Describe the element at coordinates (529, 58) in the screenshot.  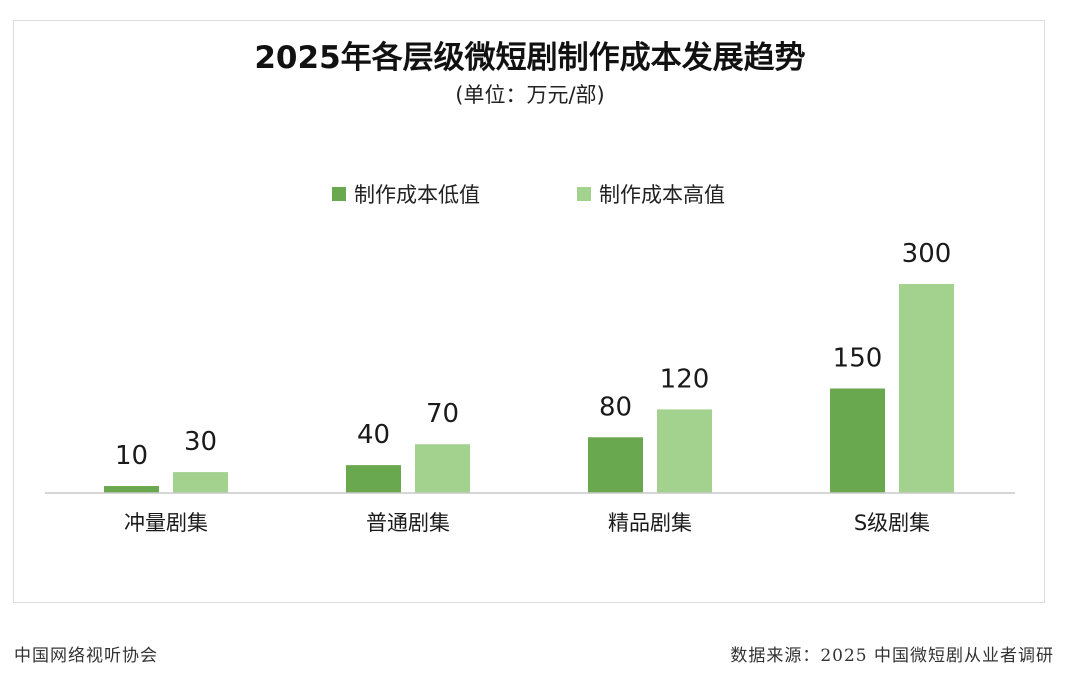
I see `chart-title: 2025年各层级微短剧制作成本发展趋势` at that location.